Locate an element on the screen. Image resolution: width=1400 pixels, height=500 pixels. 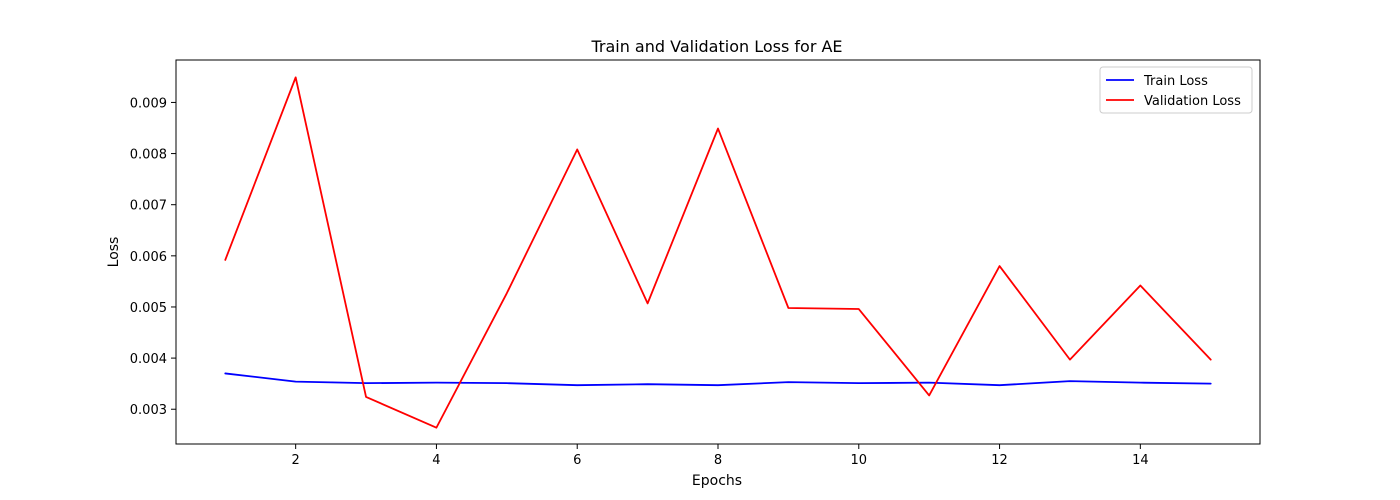
y-tick-label: 0.004 is located at coordinates (148, 359).